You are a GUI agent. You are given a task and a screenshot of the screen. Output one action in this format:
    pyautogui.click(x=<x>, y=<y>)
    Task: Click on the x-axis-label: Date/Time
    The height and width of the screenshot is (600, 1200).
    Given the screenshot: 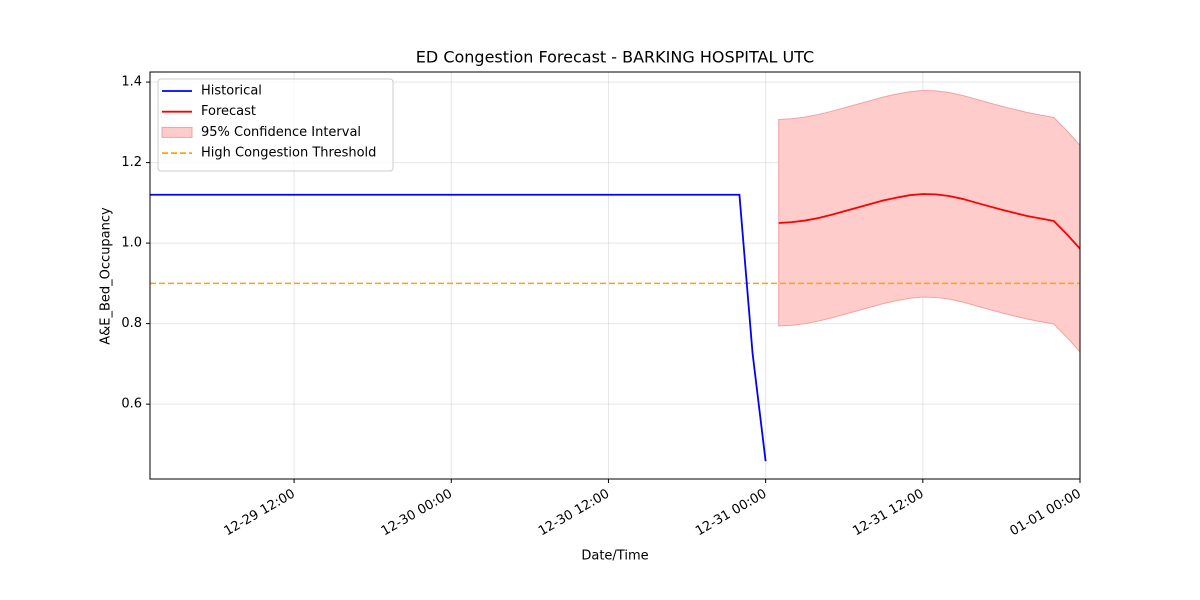 What is the action you would take?
    pyautogui.click(x=614, y=556)
    